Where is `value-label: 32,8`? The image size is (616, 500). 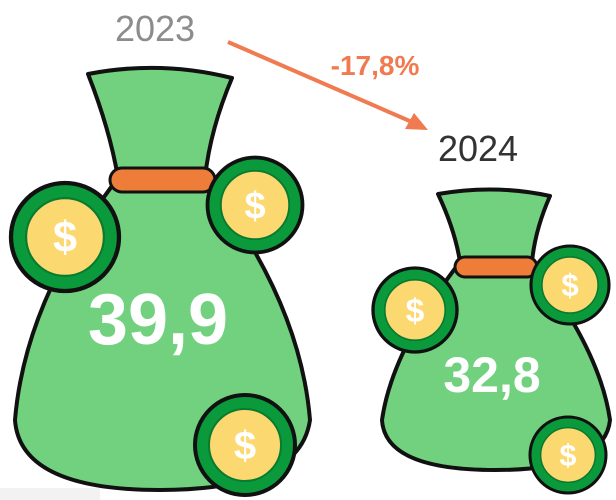
value-label: 32,8 is located at coordinates (491, 375).